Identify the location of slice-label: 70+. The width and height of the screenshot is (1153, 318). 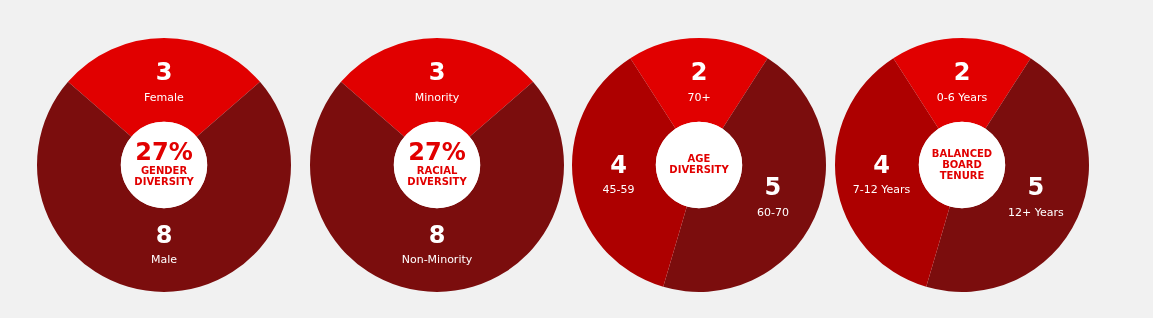
(699, 97).